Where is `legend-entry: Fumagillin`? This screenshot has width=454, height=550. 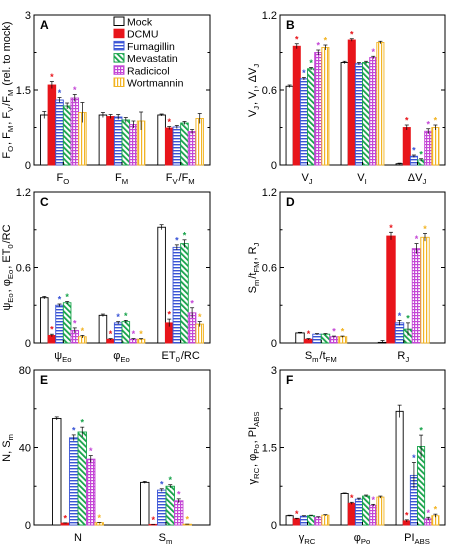 legend-entry: Fumagillin is located at coordinates (151, 47).